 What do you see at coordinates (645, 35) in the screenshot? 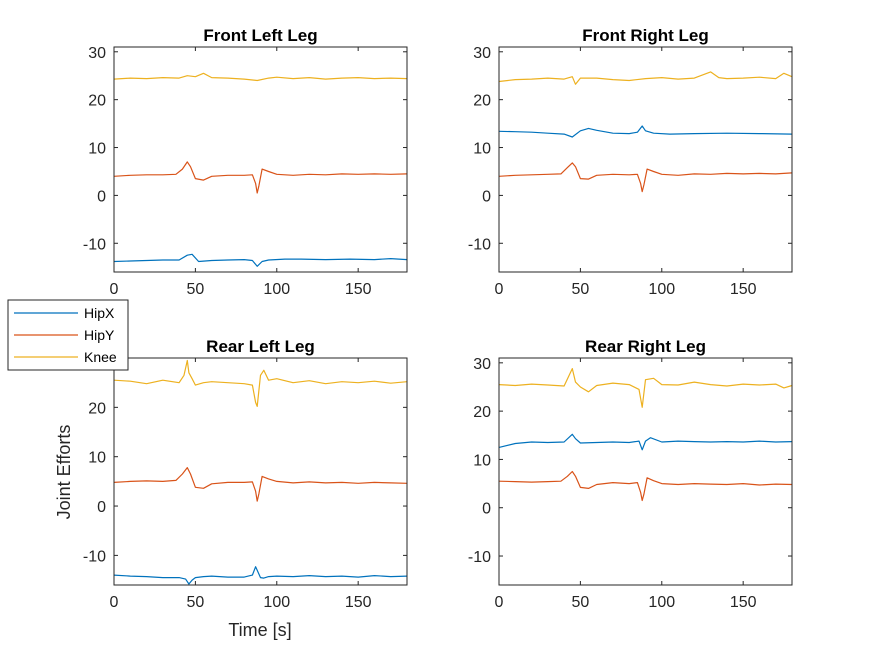
I see `panel-title: Front Right Leg` at bounding box center [645, 35].